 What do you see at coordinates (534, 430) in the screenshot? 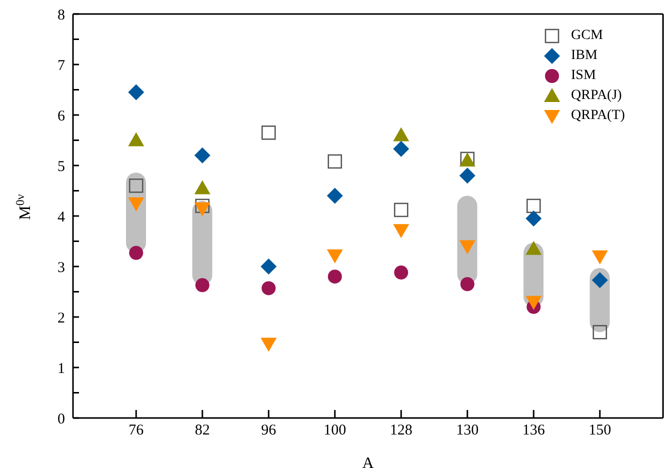
I see `x-tick-label: 136` at bounding box center [534, 430].